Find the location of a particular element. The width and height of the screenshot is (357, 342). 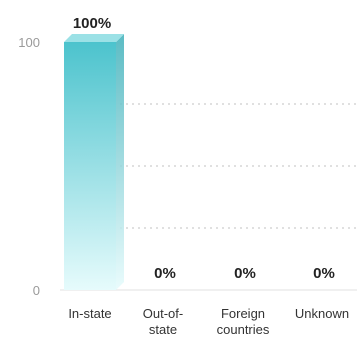

bars is located at coordinates (94, 162).